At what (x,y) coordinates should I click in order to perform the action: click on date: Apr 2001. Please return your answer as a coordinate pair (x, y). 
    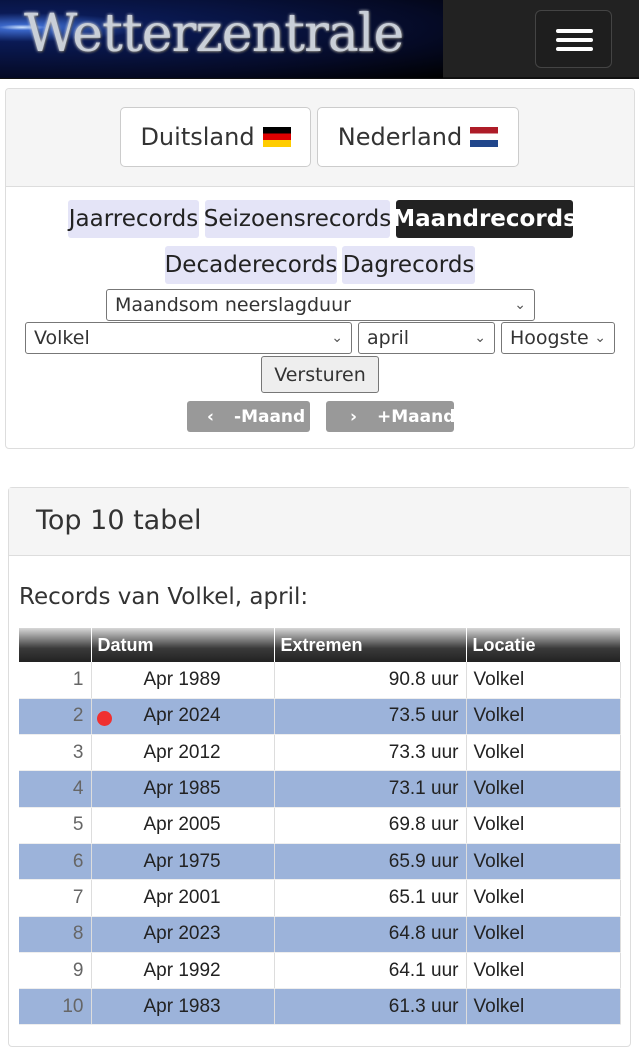
    Looking at the image, I should click on (183, 898).